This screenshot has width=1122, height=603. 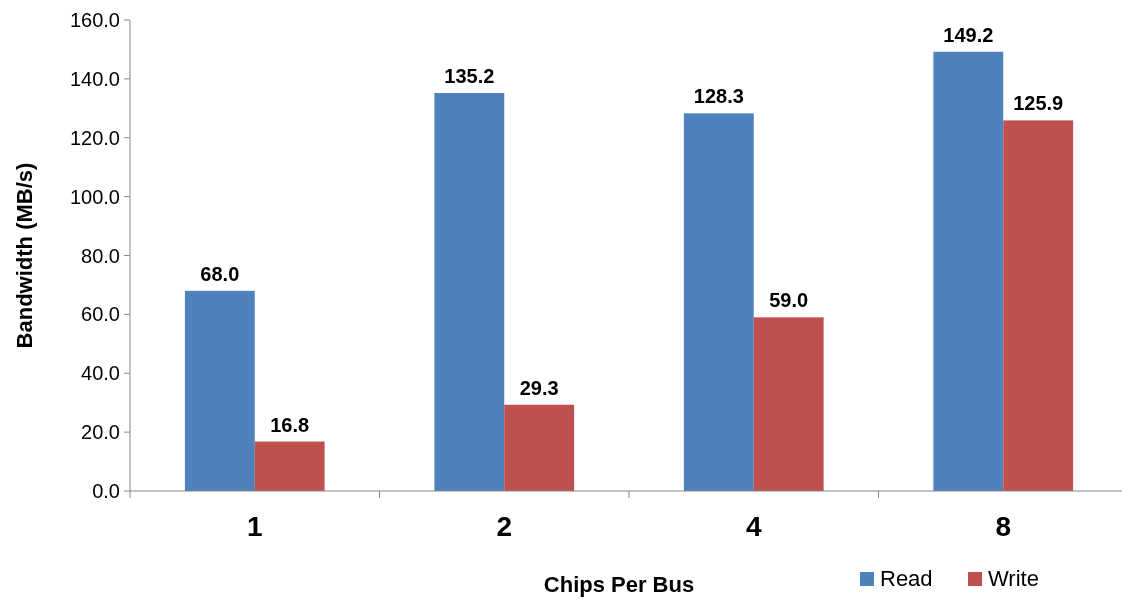 I want to click on y-tick-label: 120.0, so click(x=94, y=137).